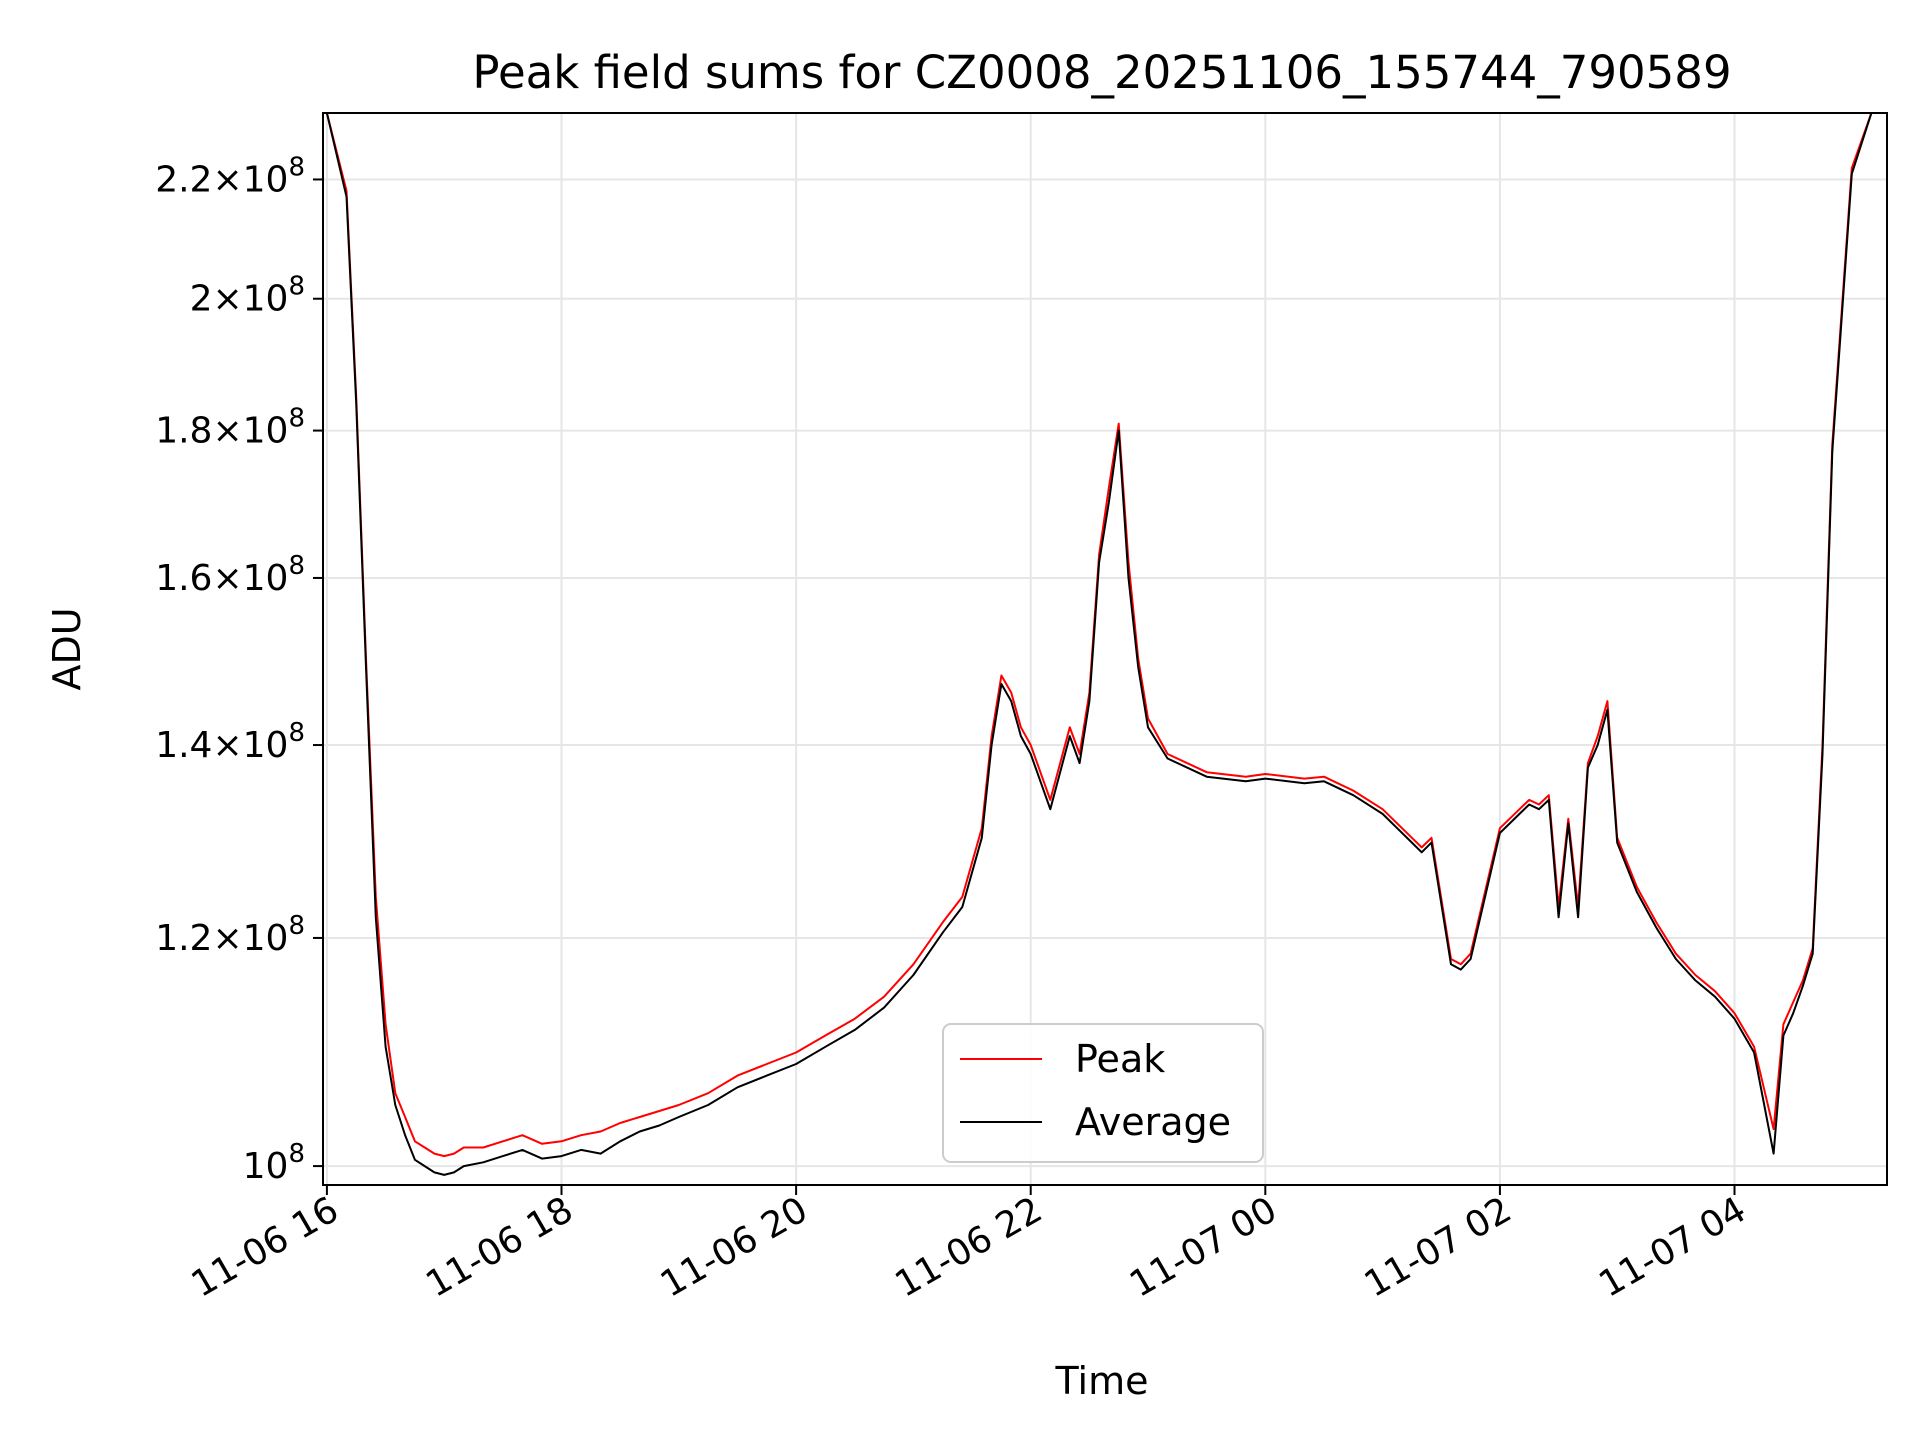 The image size is (1920, 1440). I want to click on legend-label-peak: Peak, so click(1120, 1059).